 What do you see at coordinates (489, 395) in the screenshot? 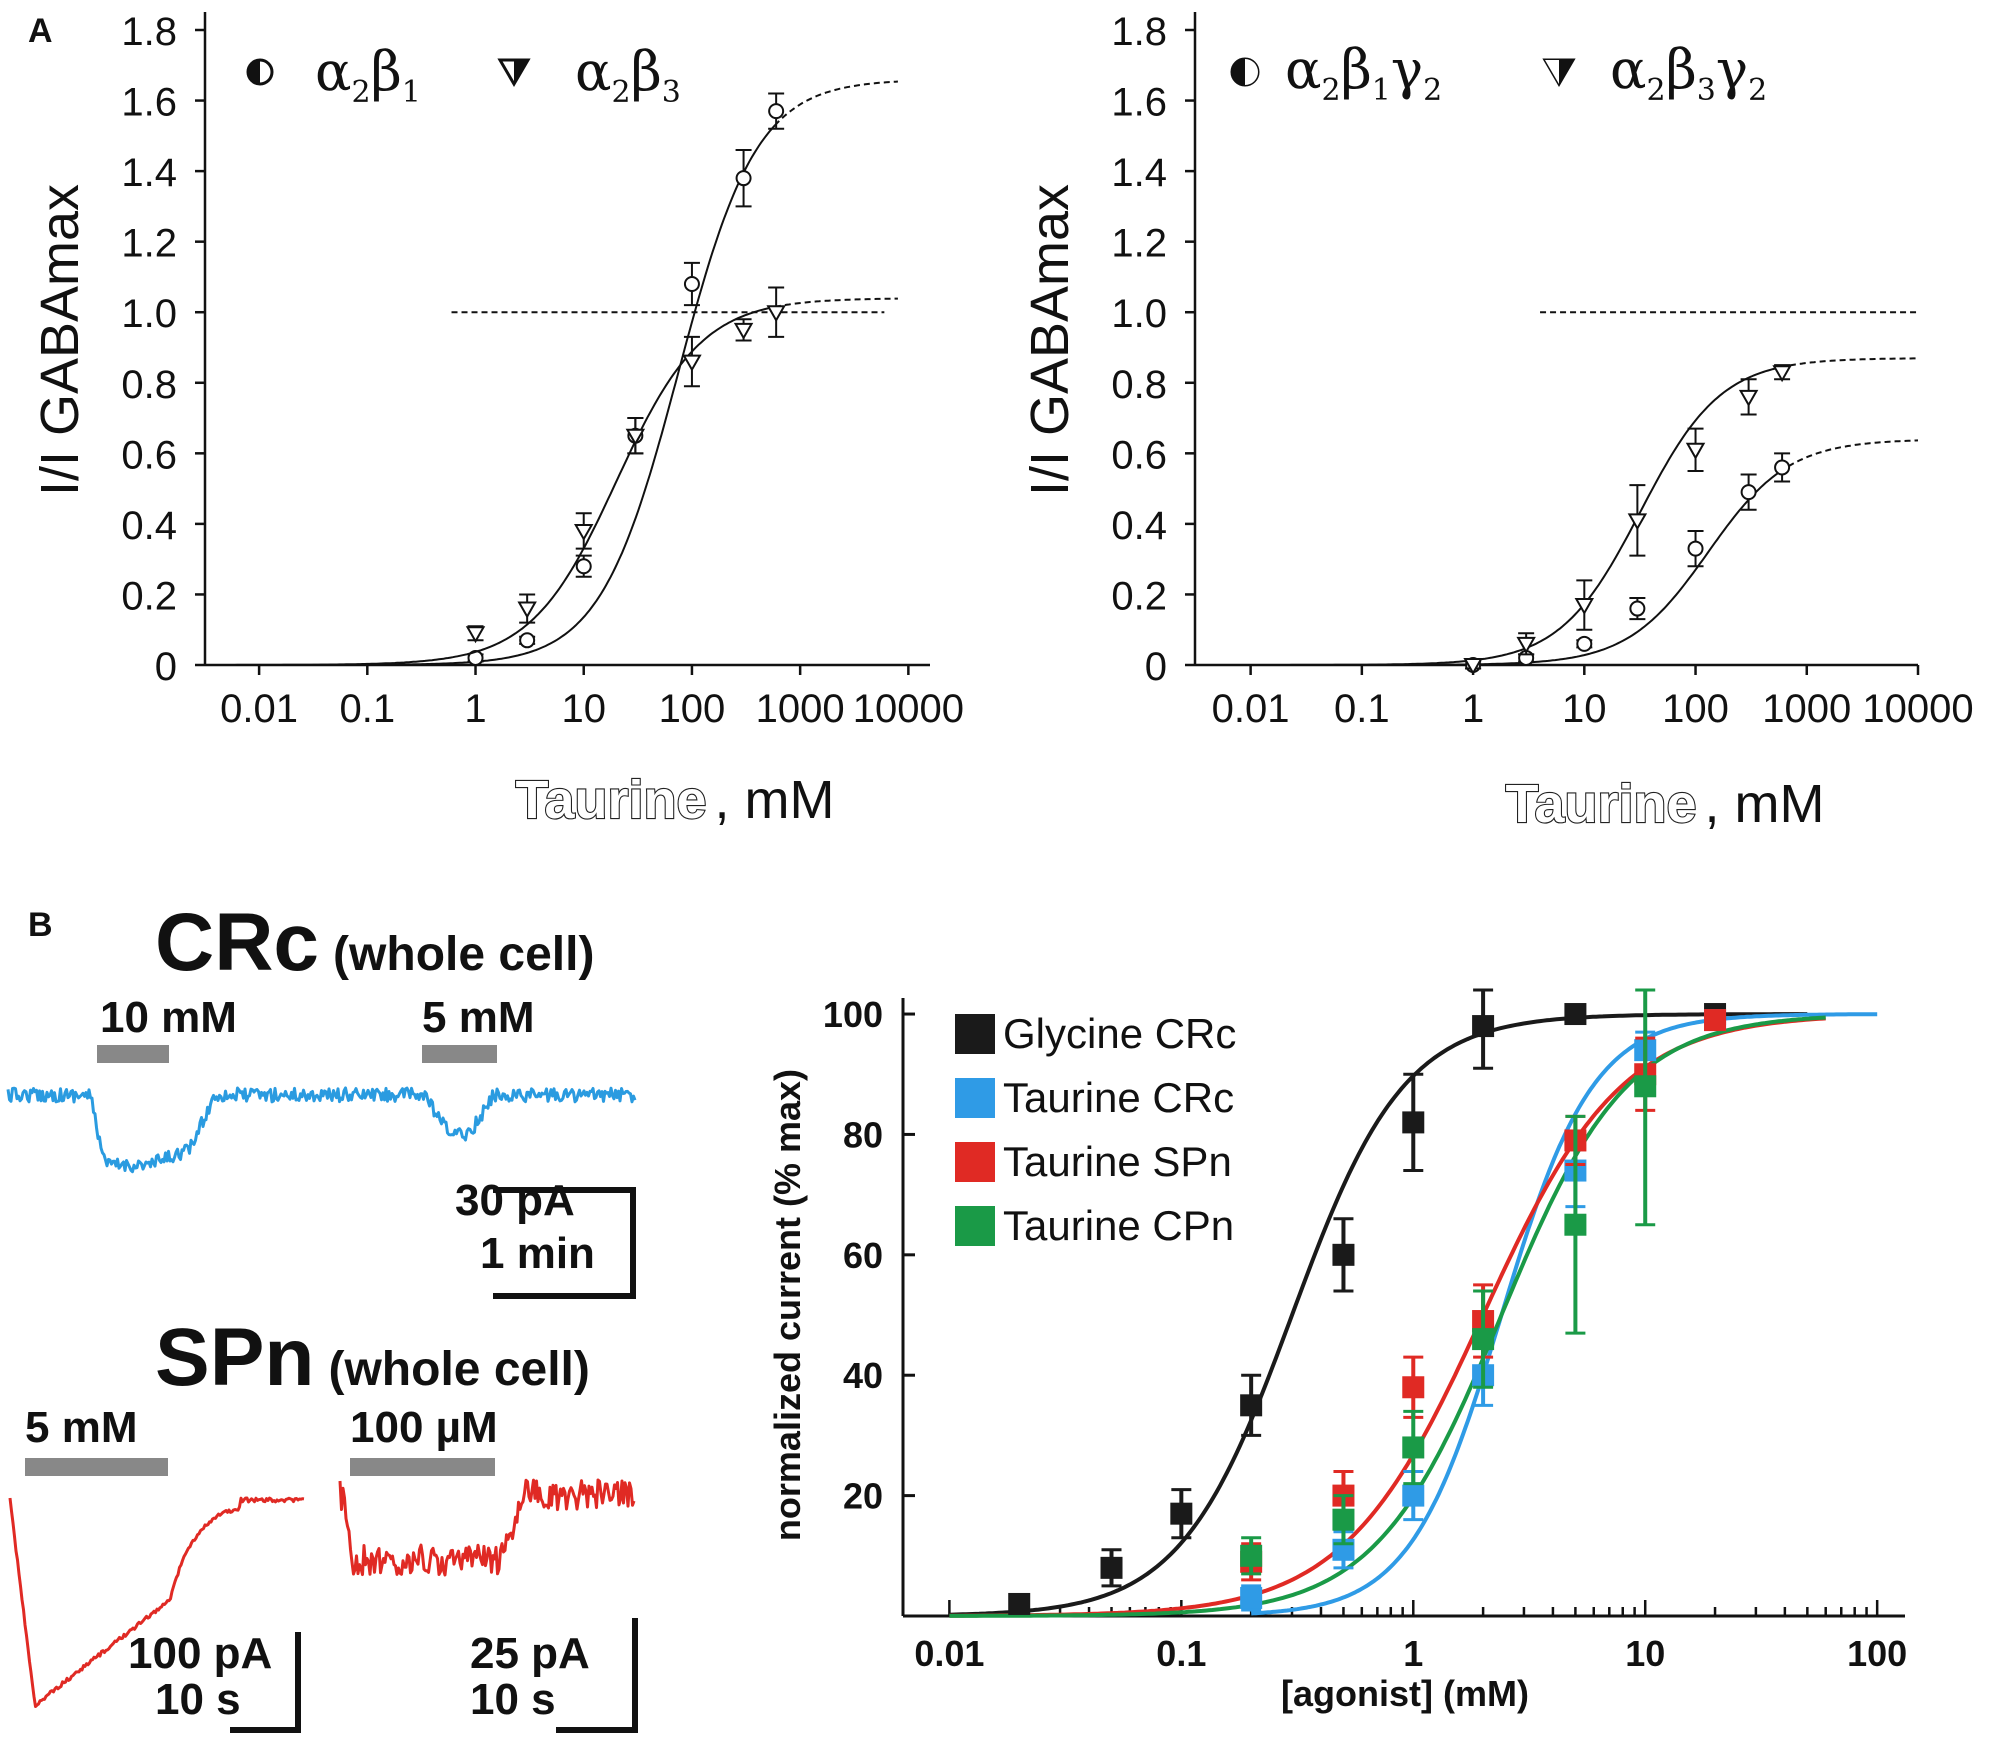
I see `fit-curve-α2β1` at bounding box center [489, 395].